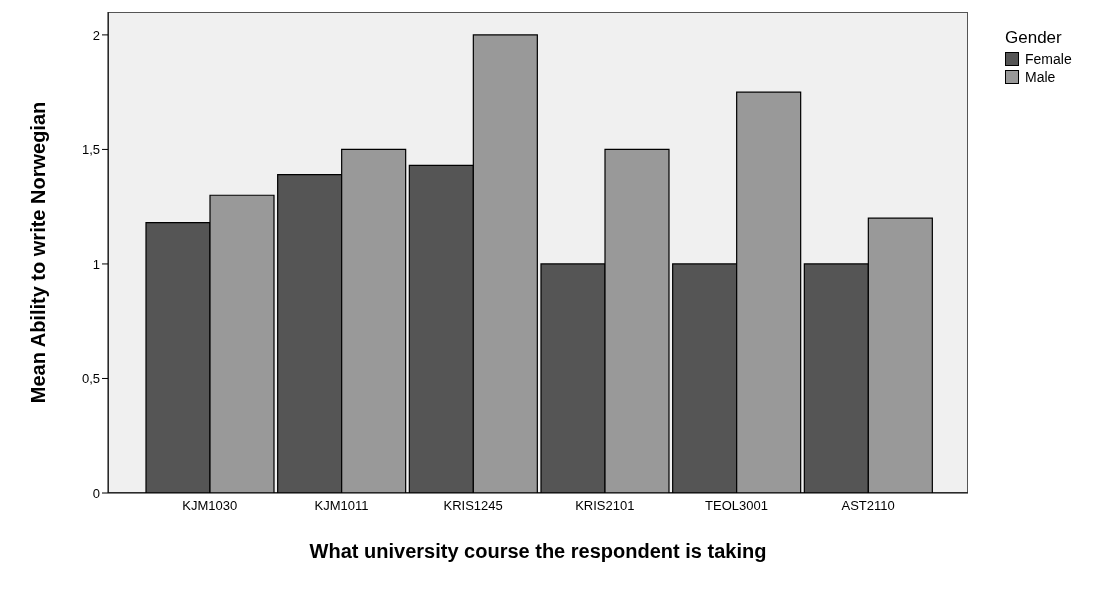 Image resolution: width=1113 pixels, height=591 pixels. I want to click on x-tick-label: KRIS2101, so click(605, 506).